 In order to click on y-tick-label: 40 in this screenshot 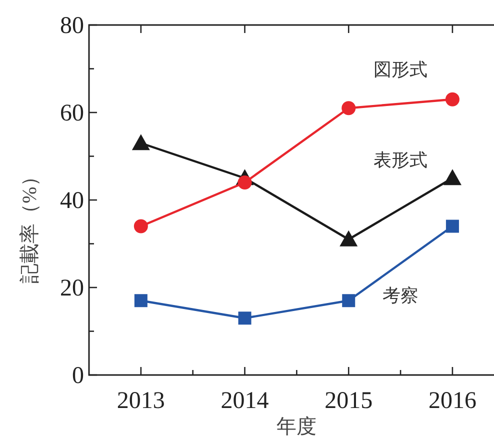, I will do `click(72, 201)`.